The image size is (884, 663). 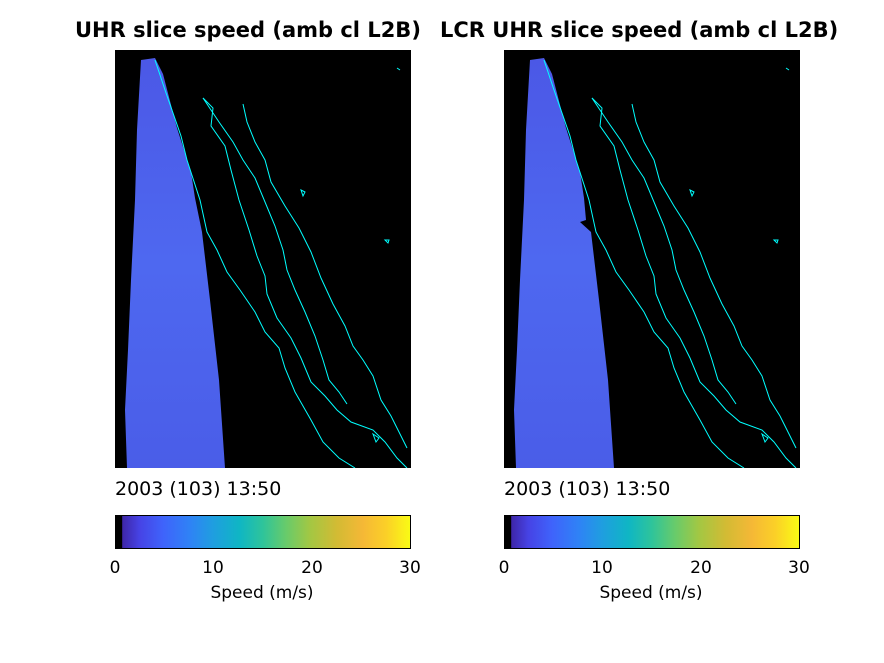 I want to click on panel1-colorbar-tick-30: 30, so click(x=410, y=568).